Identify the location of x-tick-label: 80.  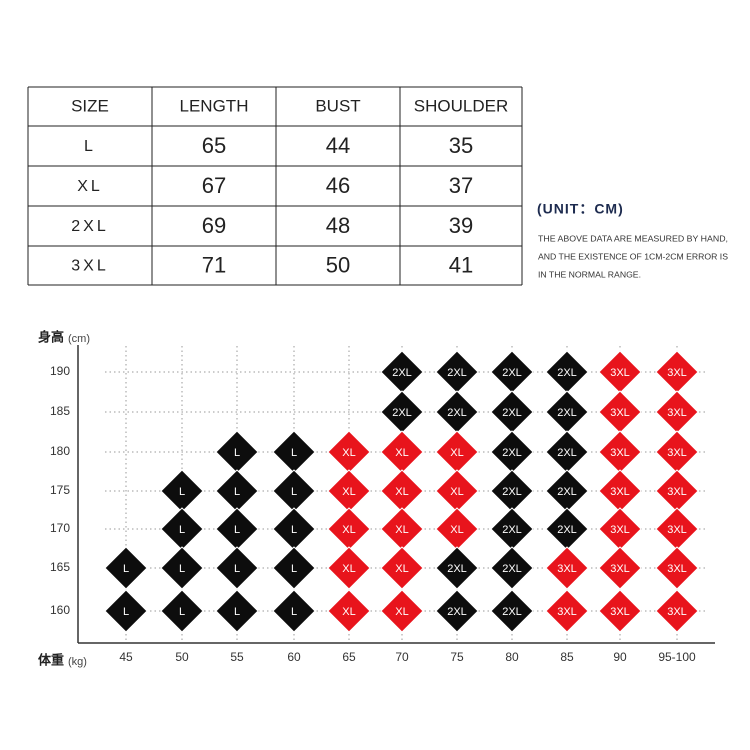
(512, 657).